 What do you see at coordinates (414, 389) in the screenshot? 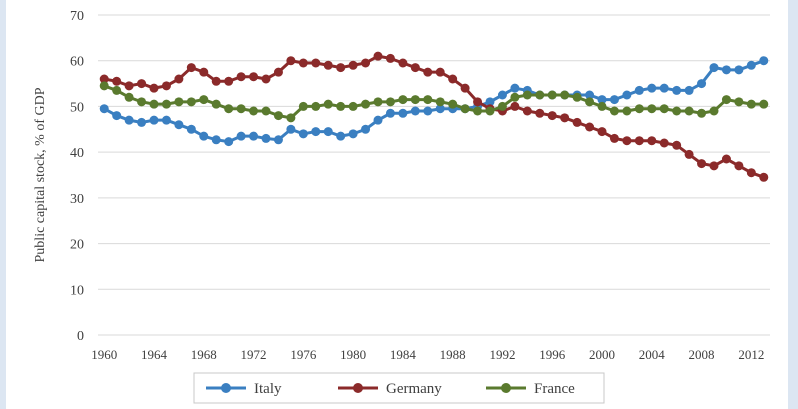
I see `legend-label-germany: Germany` at bounding box center [414, 389].